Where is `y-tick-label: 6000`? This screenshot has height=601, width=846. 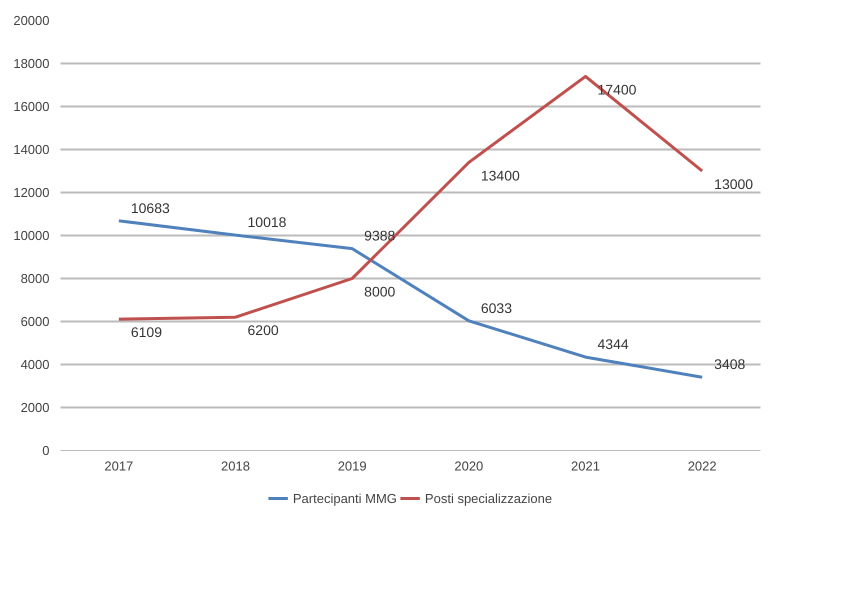 y-tick-label: 6000 is located at coordinates (35, 321).